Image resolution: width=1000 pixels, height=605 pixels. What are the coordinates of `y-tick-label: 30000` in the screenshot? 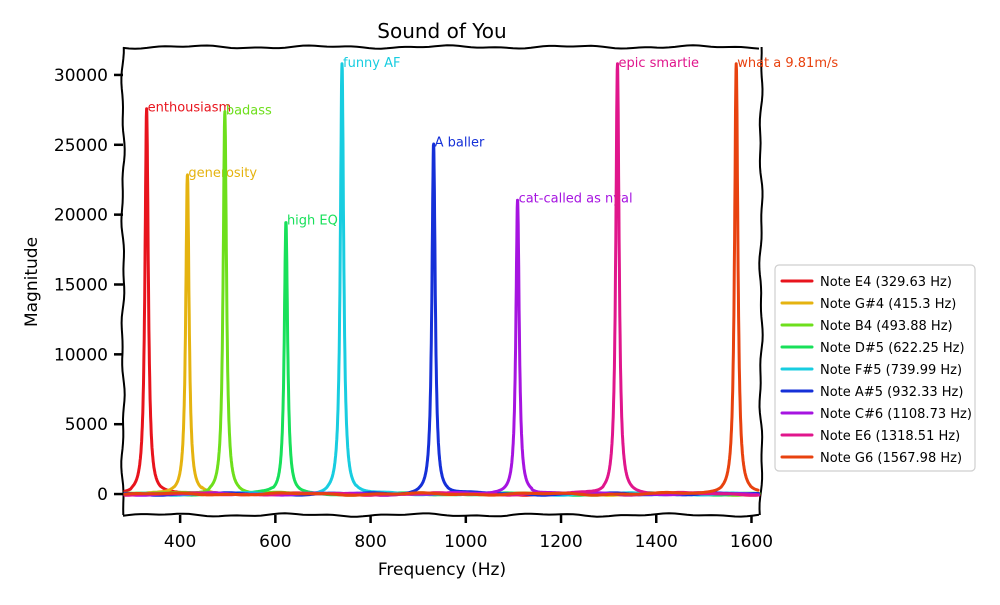 It's located at (81, 76).